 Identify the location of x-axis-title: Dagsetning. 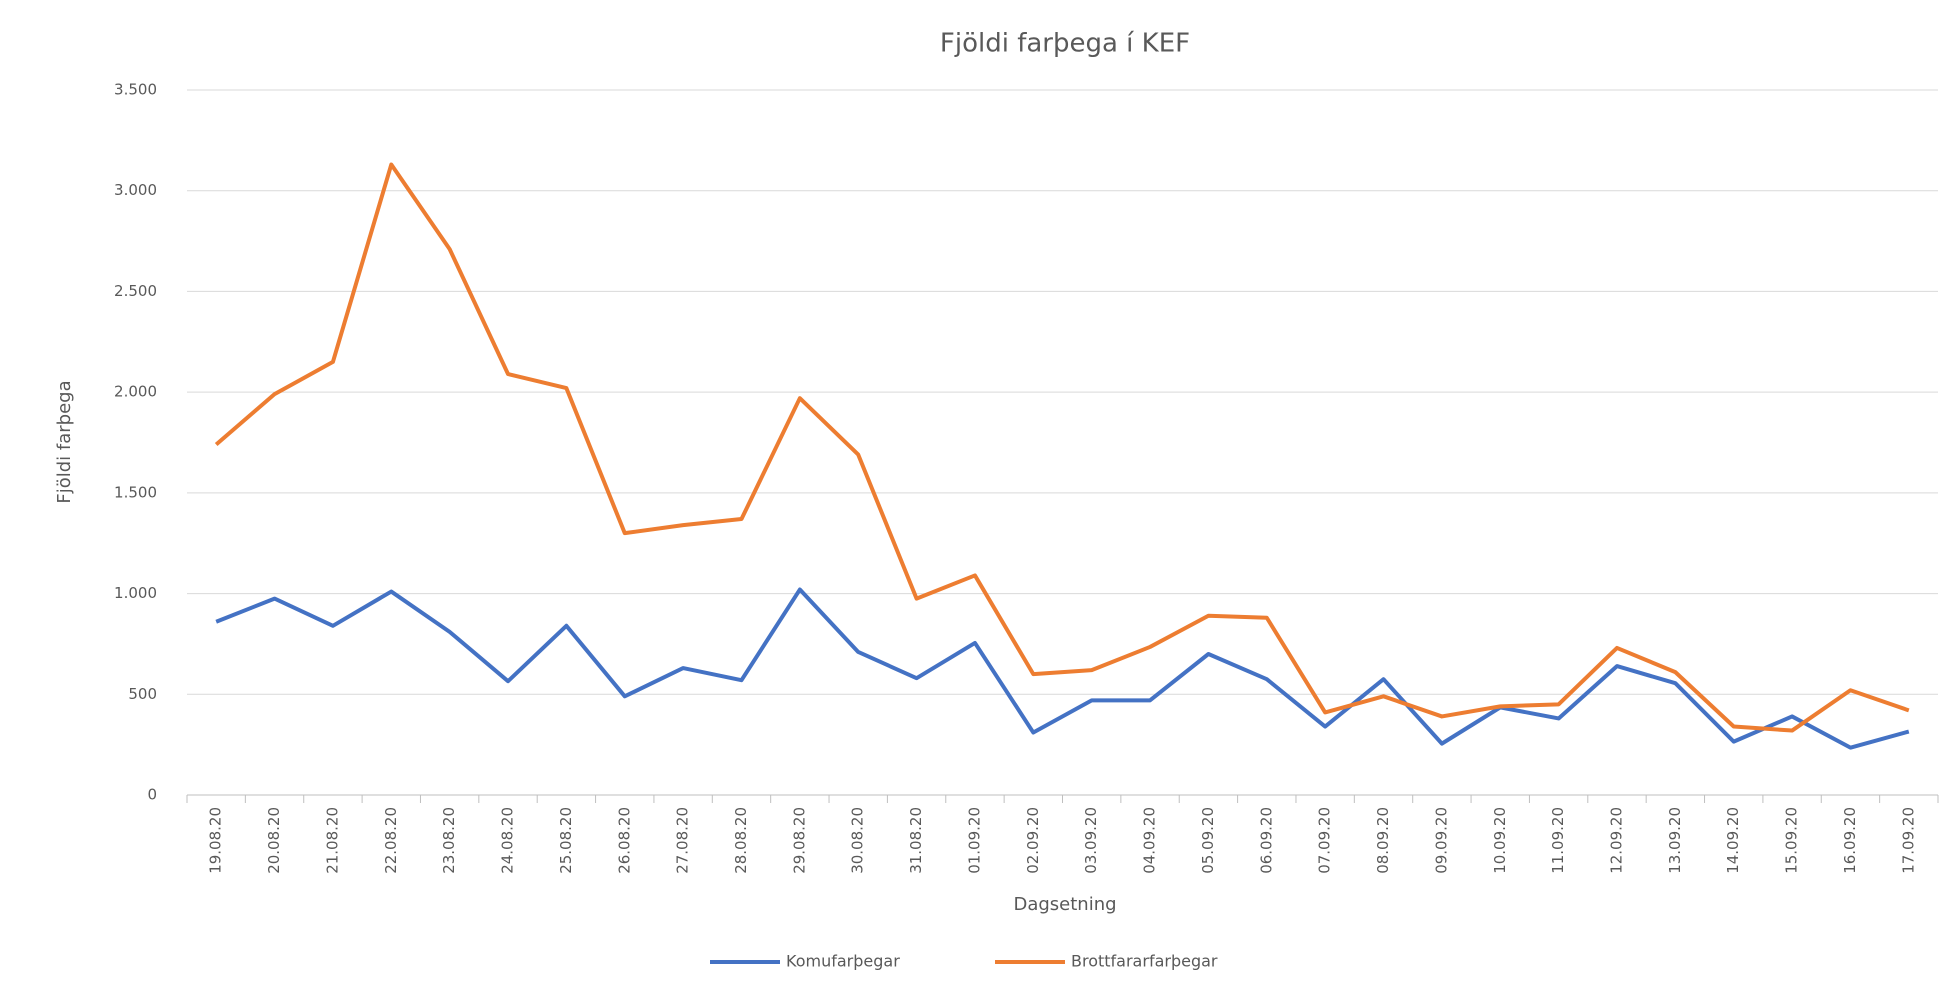
(1064, 904).